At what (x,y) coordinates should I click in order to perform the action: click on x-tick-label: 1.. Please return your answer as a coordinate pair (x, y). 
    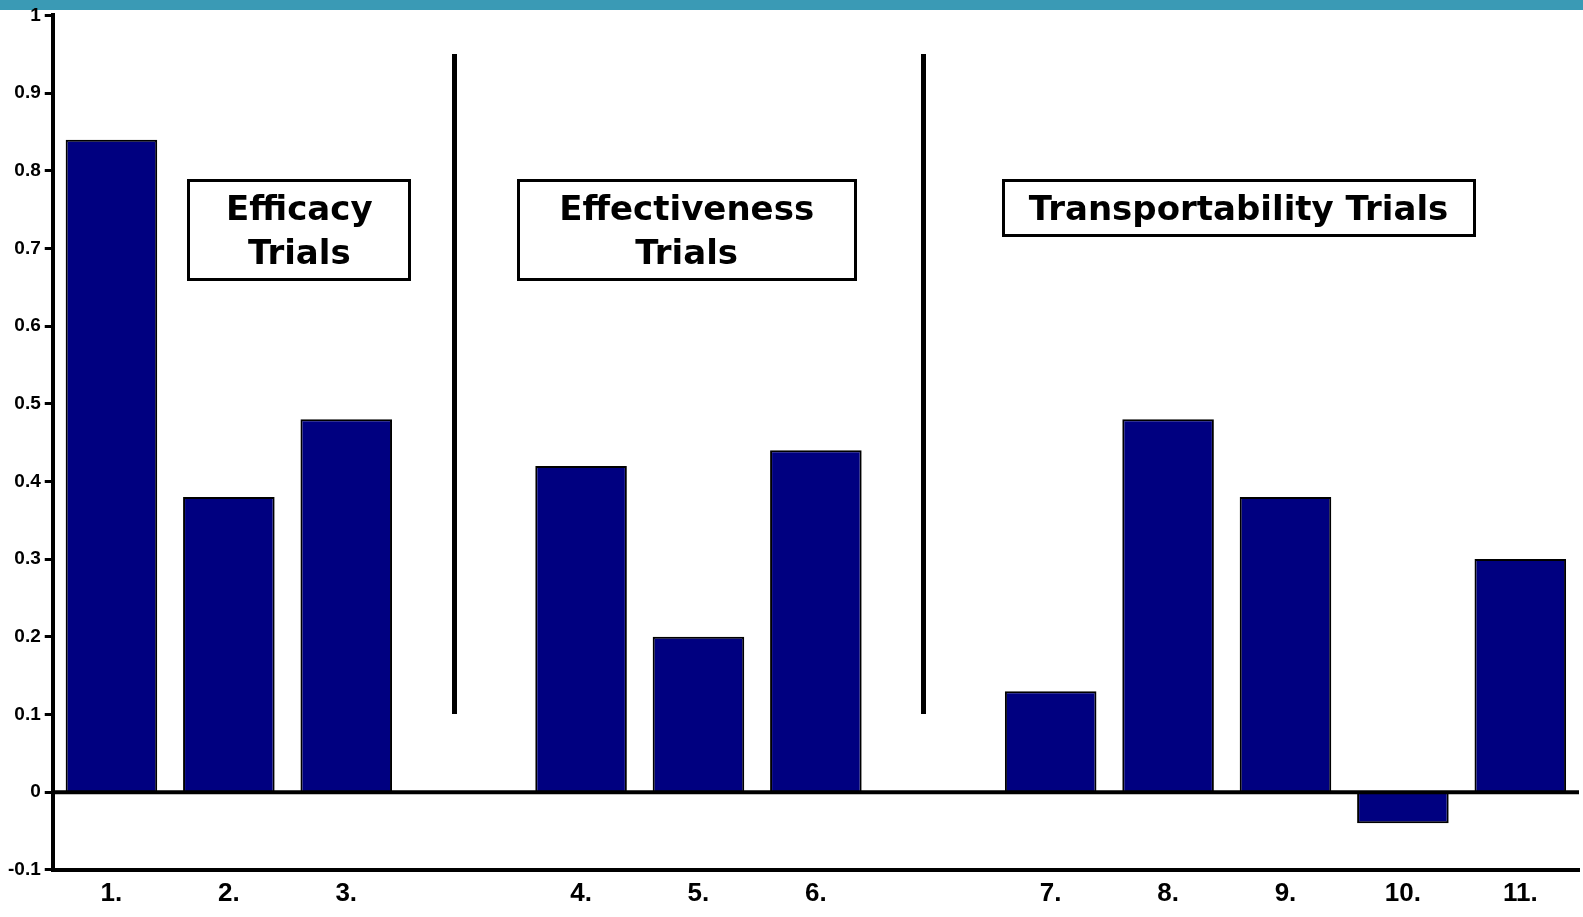
    Looking at the image, I should click on (111, 891).